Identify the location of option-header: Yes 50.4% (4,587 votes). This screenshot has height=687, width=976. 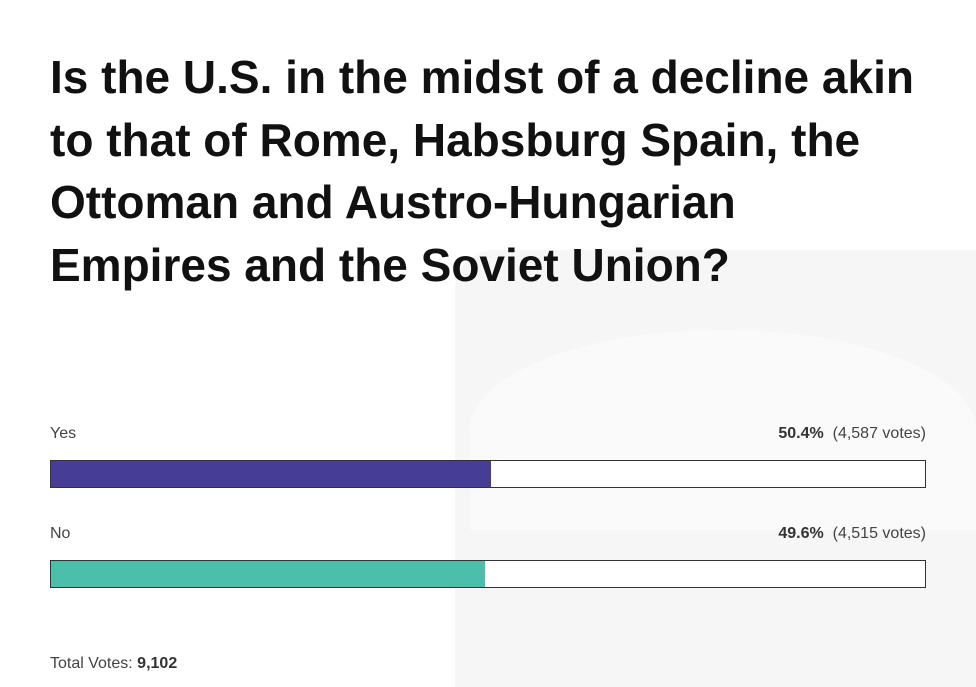
(488, 434).